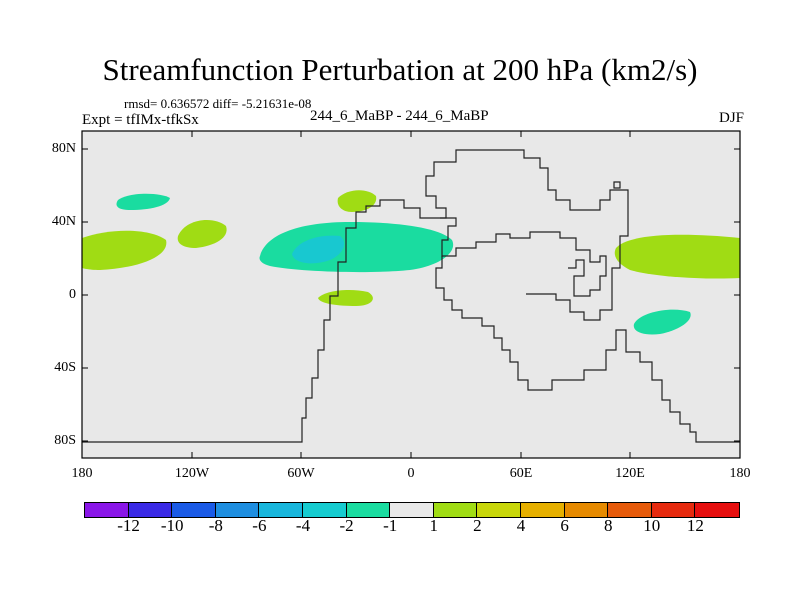 This screenshot has width=800, height=600. I want to click on colorbar-label: 10, so click(652, 525).